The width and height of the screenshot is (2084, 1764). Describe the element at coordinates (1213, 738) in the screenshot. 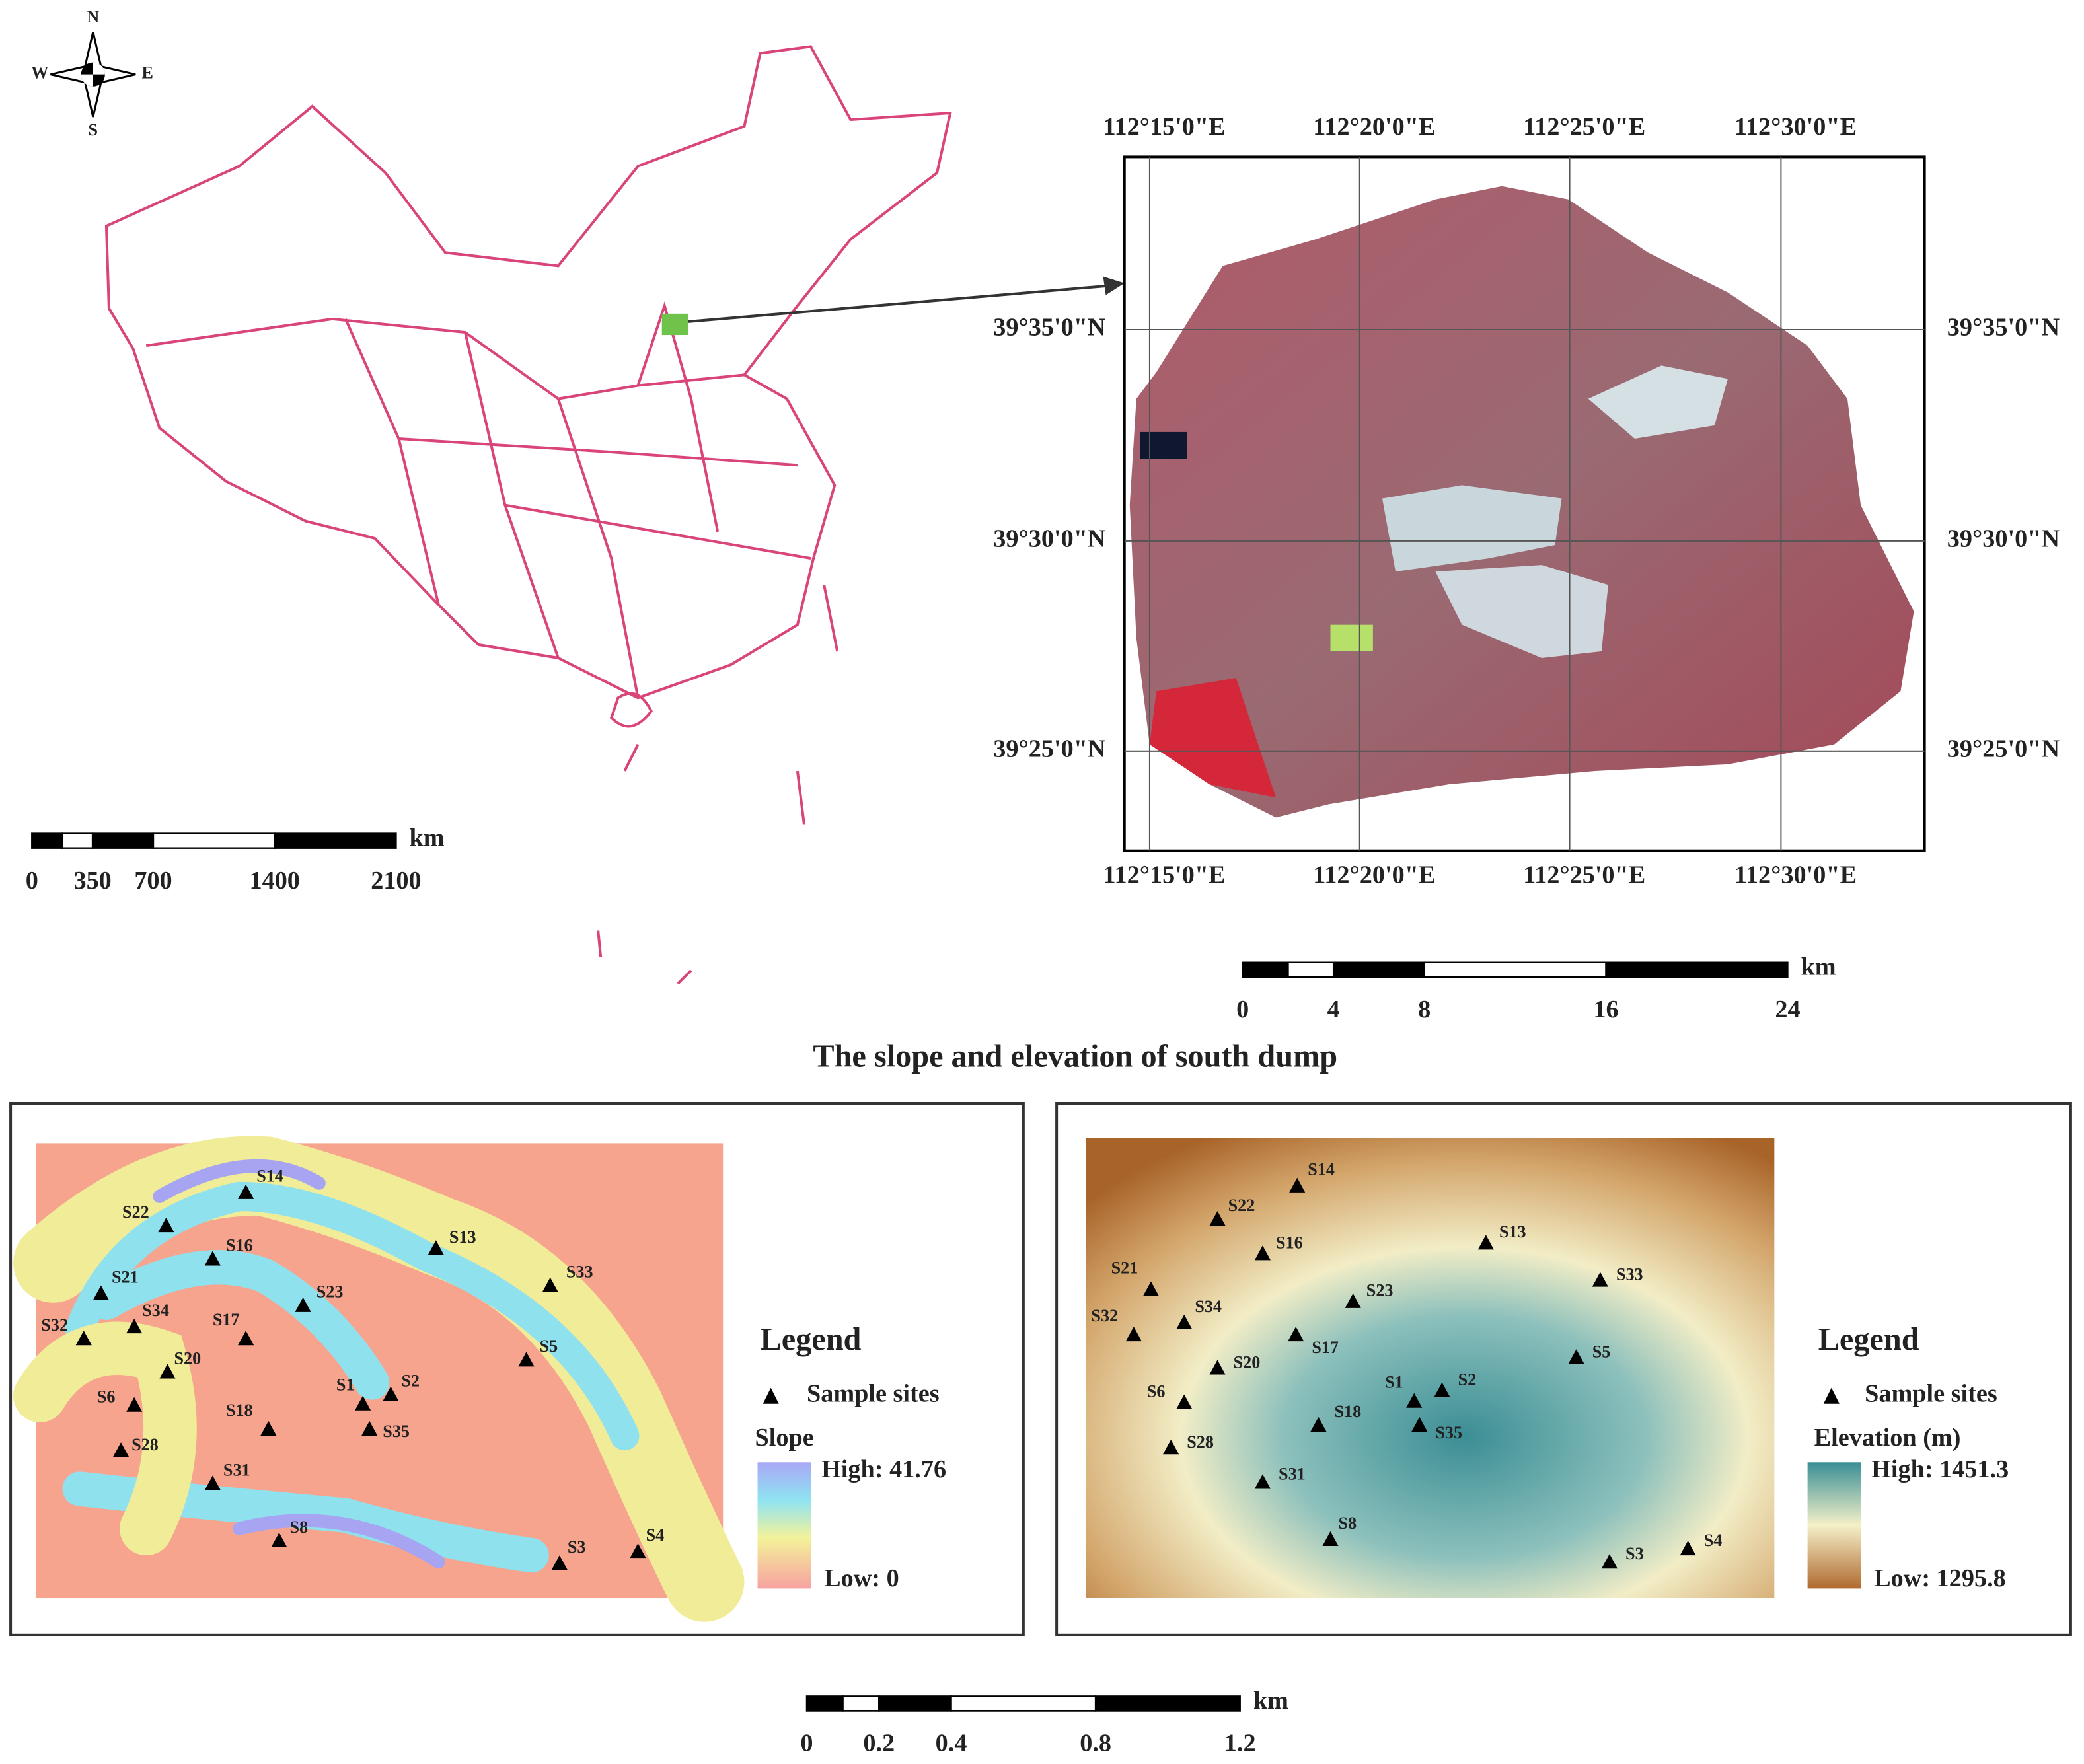

I see `vegetation` at that location.